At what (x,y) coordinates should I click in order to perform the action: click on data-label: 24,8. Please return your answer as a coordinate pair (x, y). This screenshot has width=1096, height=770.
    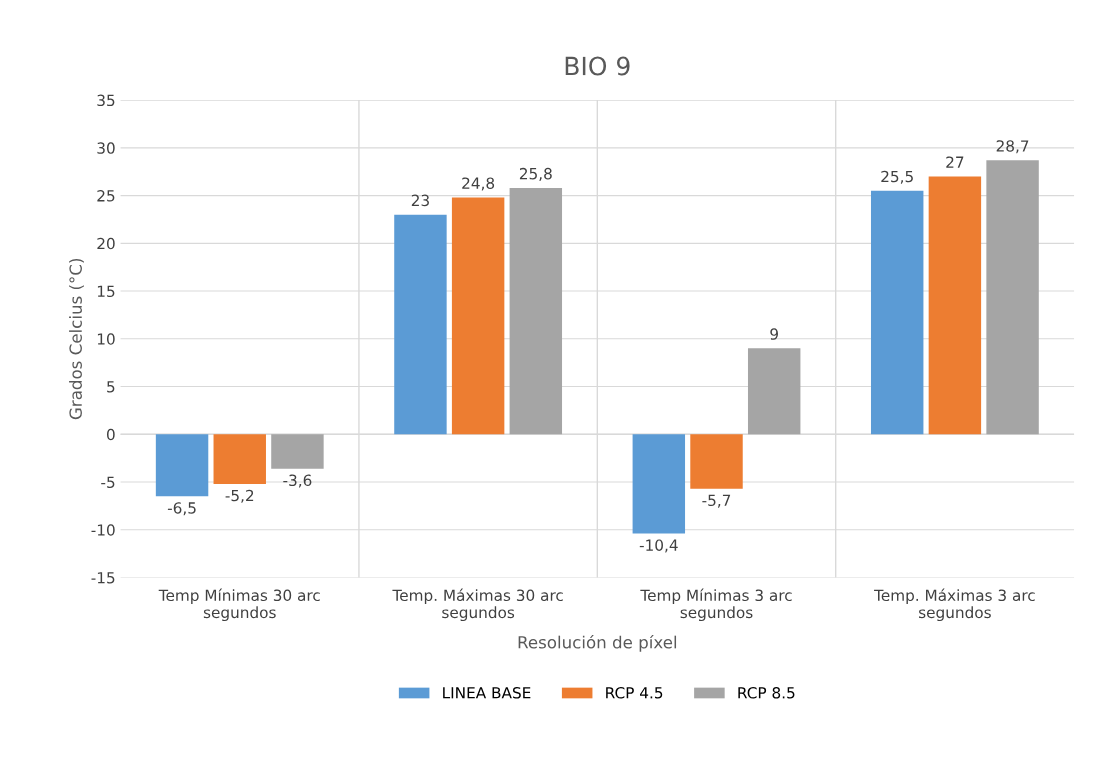
    Looking at the image, I should click on (478, 184).